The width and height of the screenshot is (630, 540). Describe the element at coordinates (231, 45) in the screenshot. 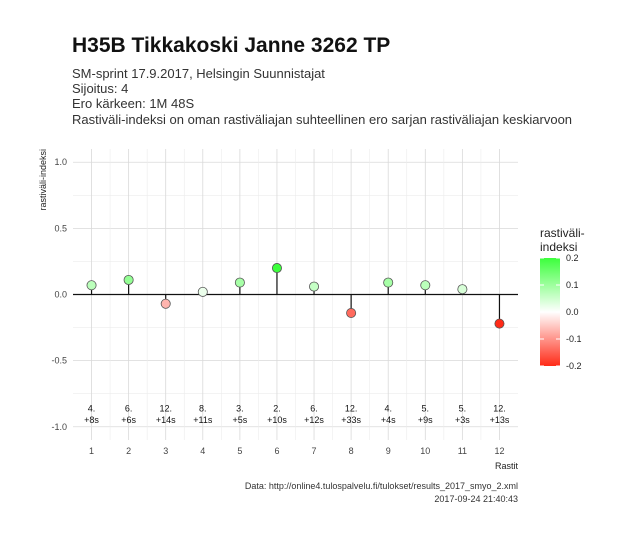

I see `chart-title: H35B Tikkakoski Janne 3262 TP` at that location.